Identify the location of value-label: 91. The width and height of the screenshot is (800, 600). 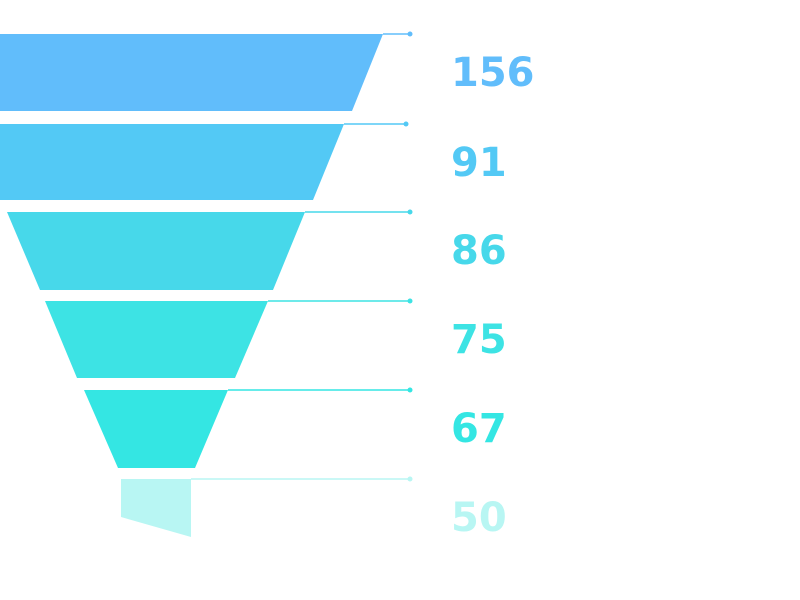
(479, 163).